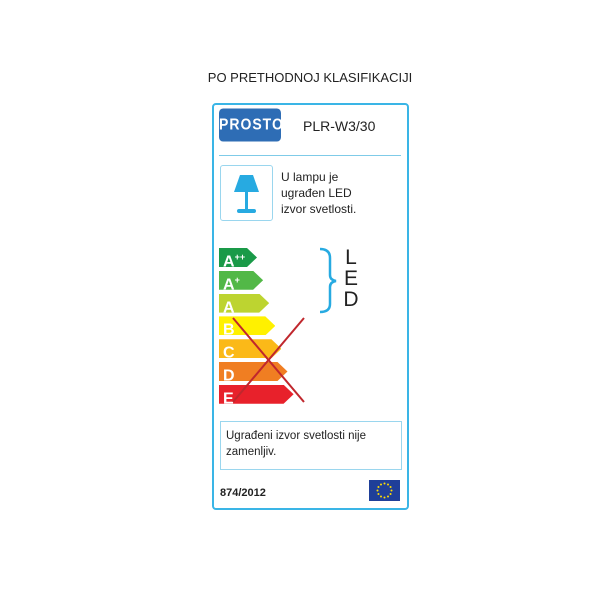 This screenshot has width=600, height=600. Describe the element at coordinates (237, 279) in the screenshot. I see `class-sup: +` at that location.